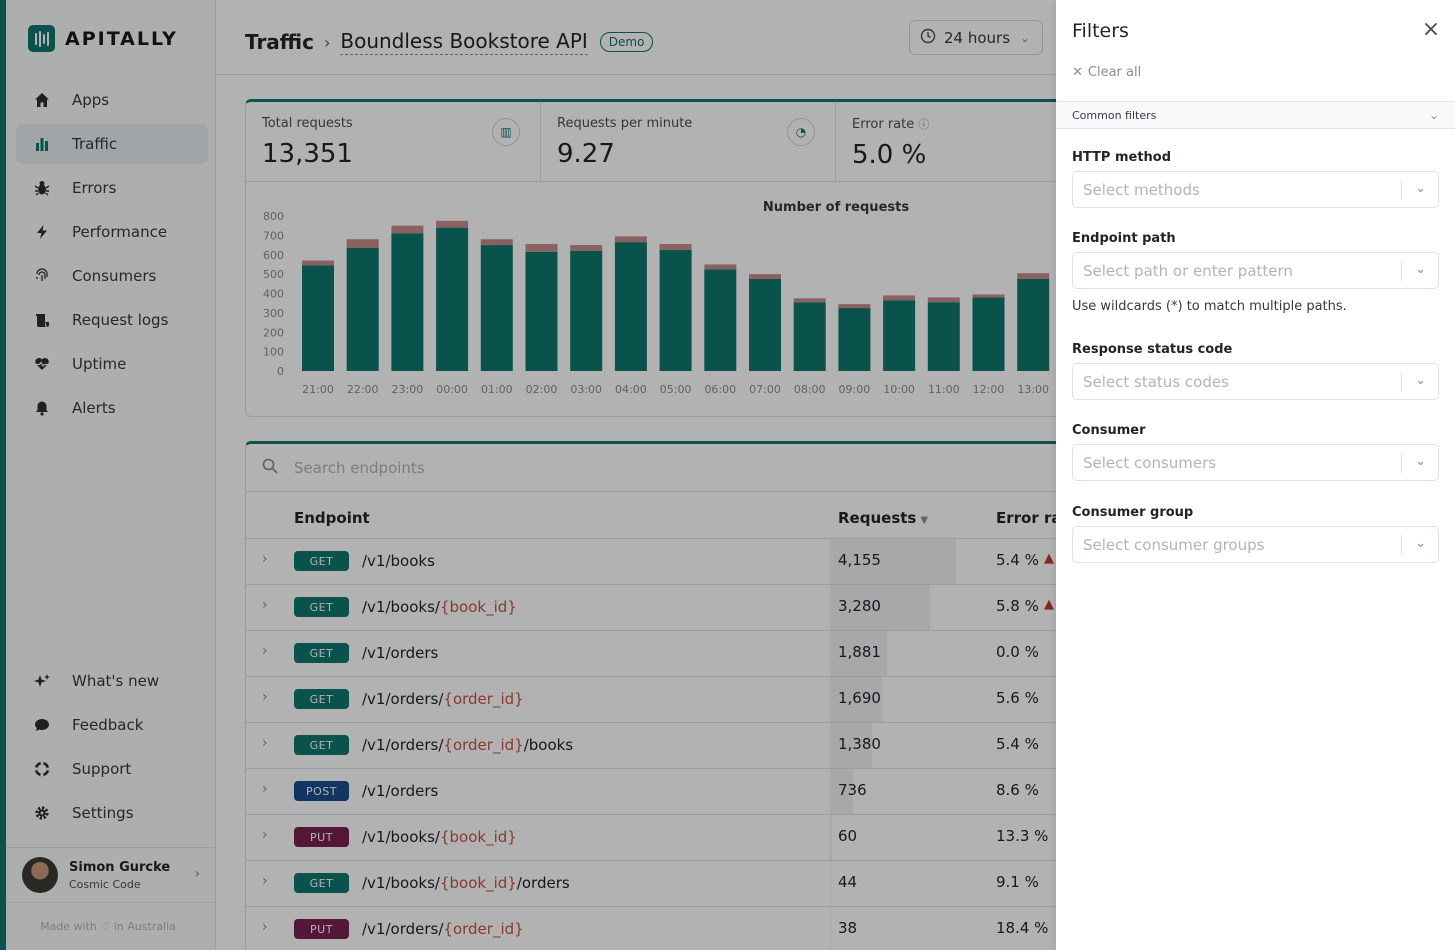  What do you see at coordinates (321, 653) in the screenshot?
I see `method-badge: GET` at bounding box center [321, 653].